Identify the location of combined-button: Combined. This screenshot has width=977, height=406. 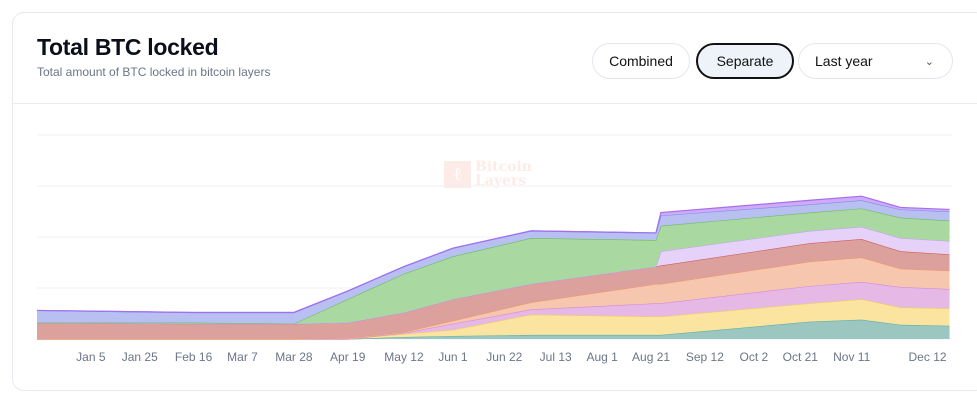
(641, 61).